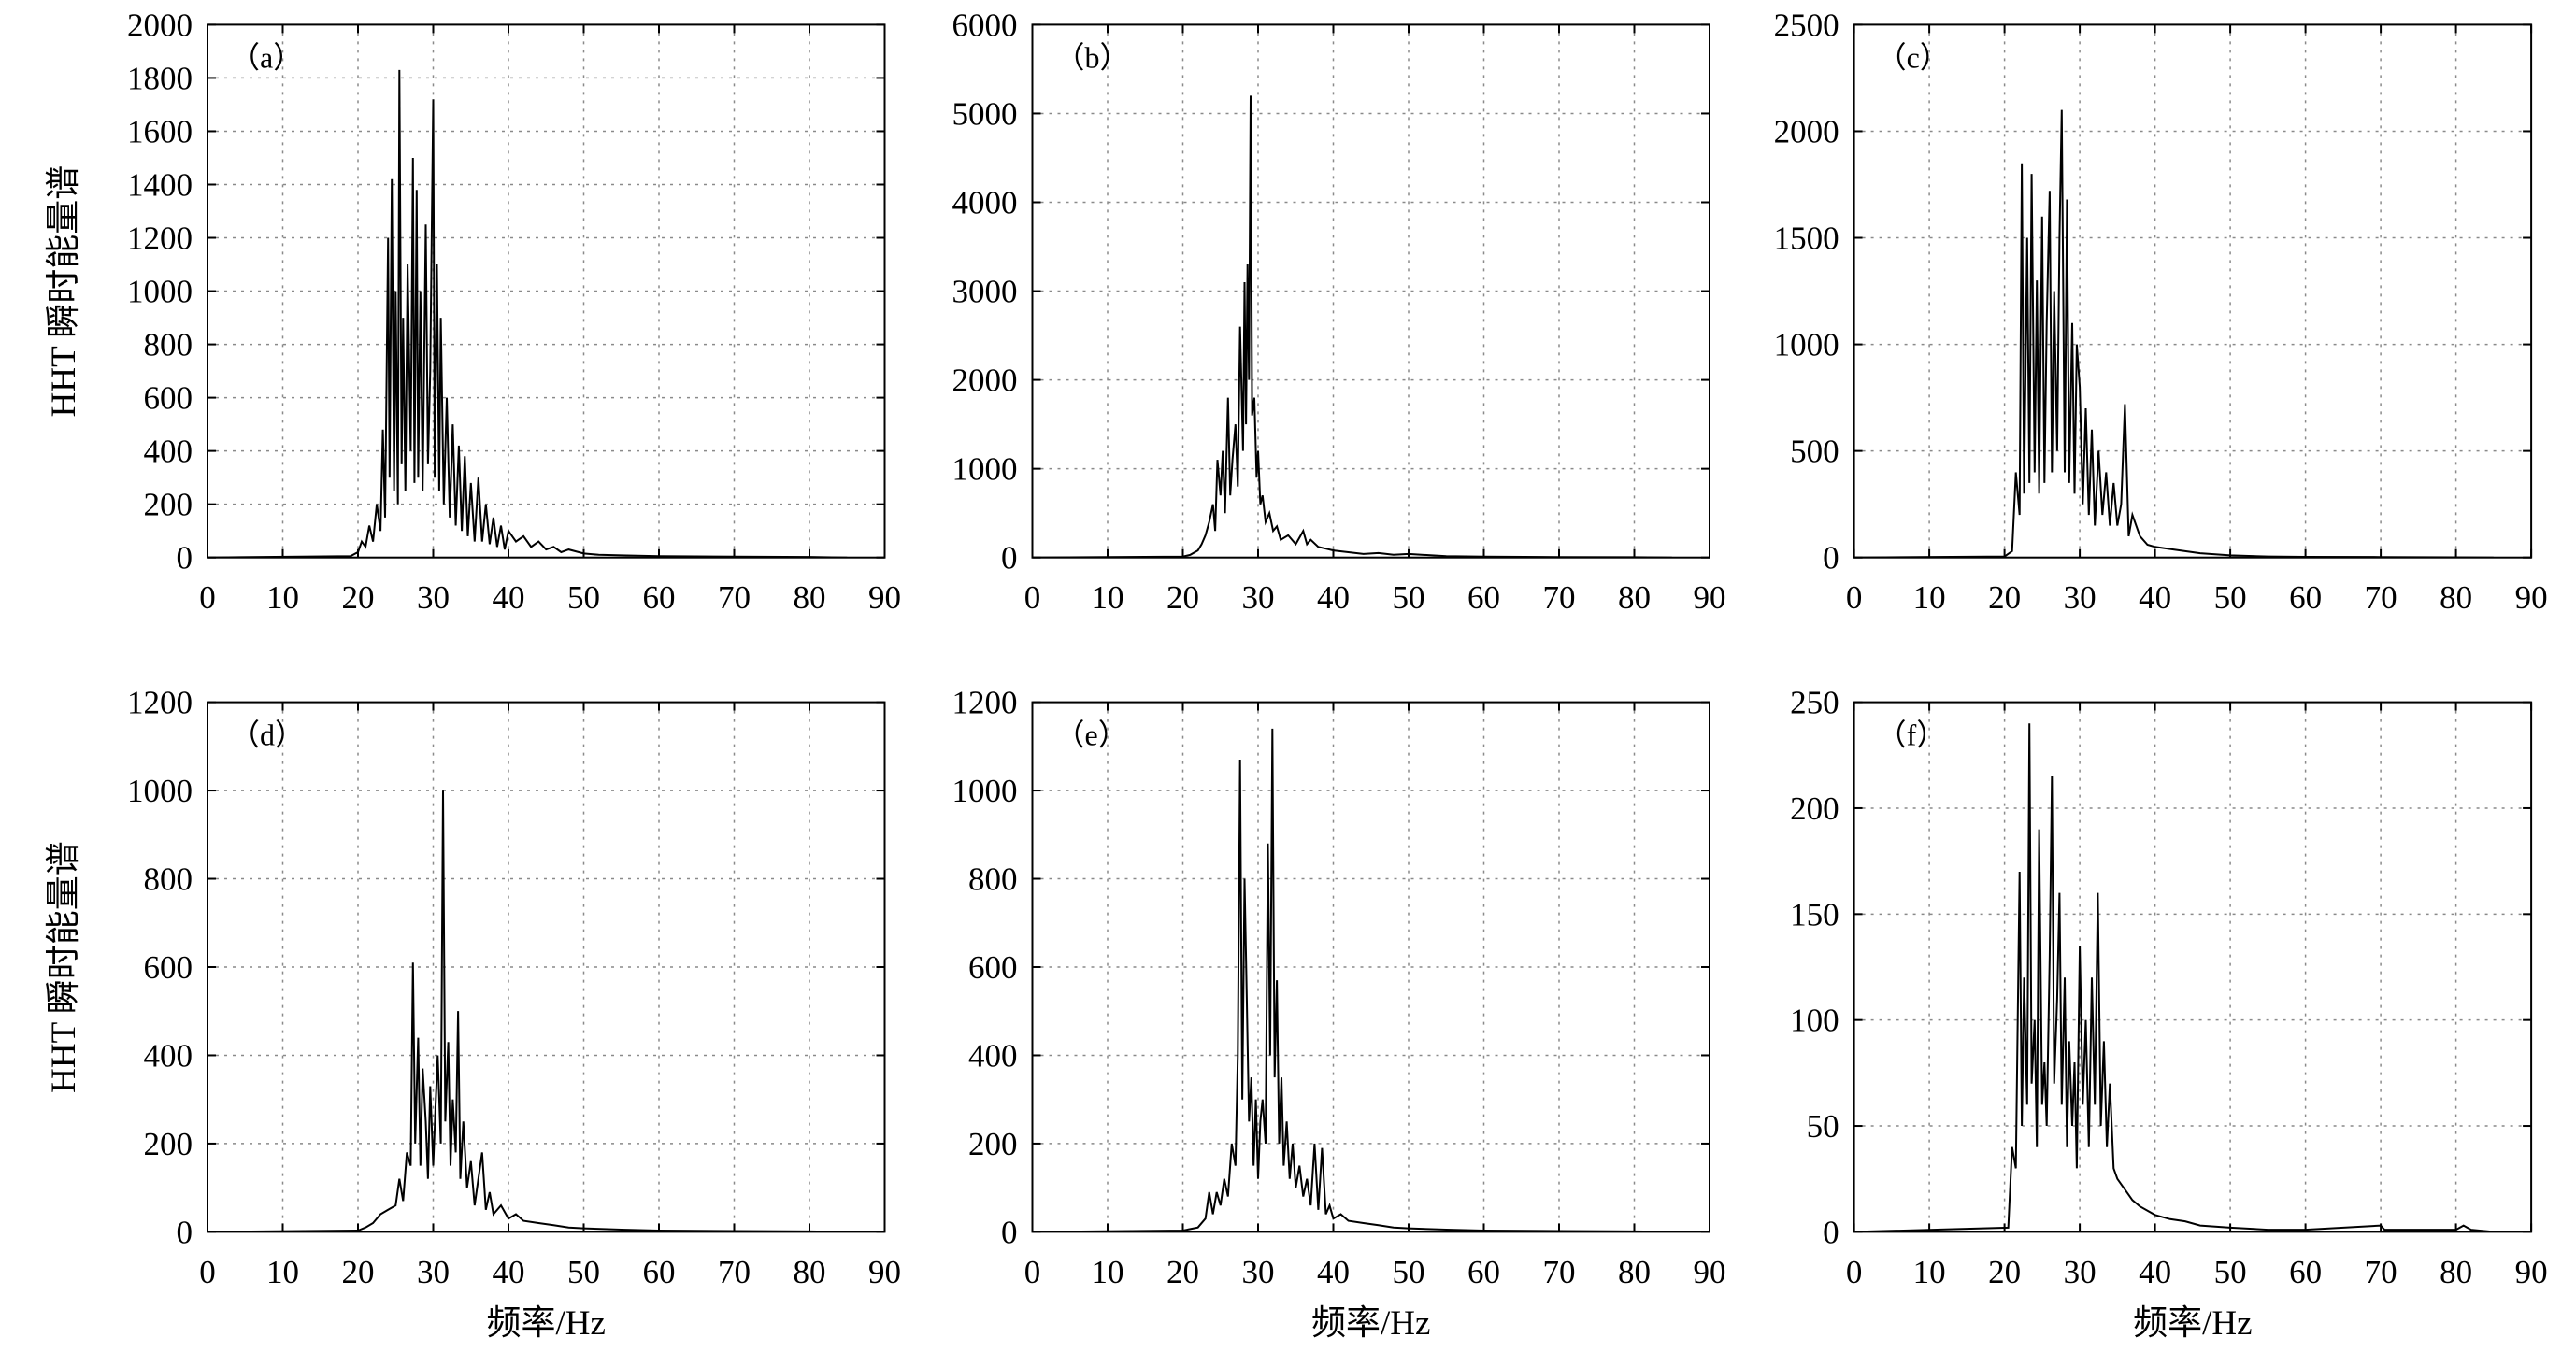  I want to click on y-tick-label: 50, so click(1823, 1127).